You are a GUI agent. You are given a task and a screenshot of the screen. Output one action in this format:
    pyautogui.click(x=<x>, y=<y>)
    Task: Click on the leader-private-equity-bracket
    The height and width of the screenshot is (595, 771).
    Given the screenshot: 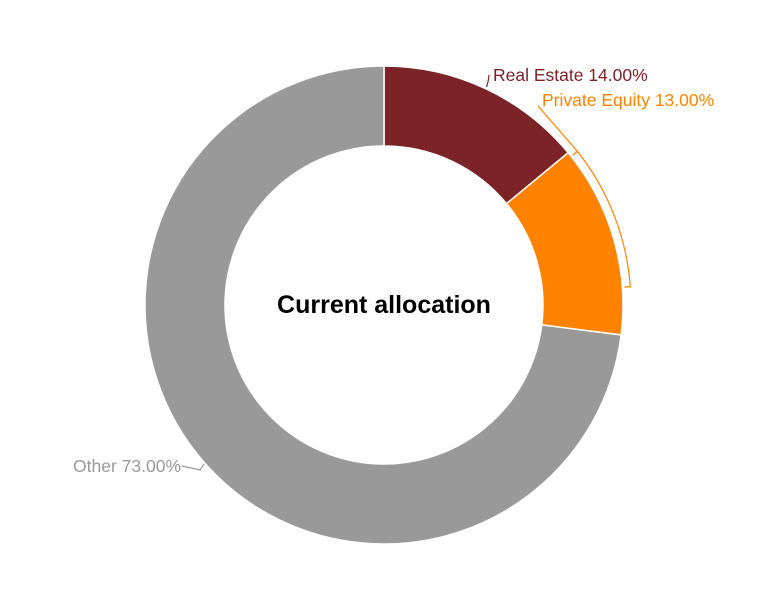 What is the action you would take?
    pyautogui.click(x=601, y=219)
    